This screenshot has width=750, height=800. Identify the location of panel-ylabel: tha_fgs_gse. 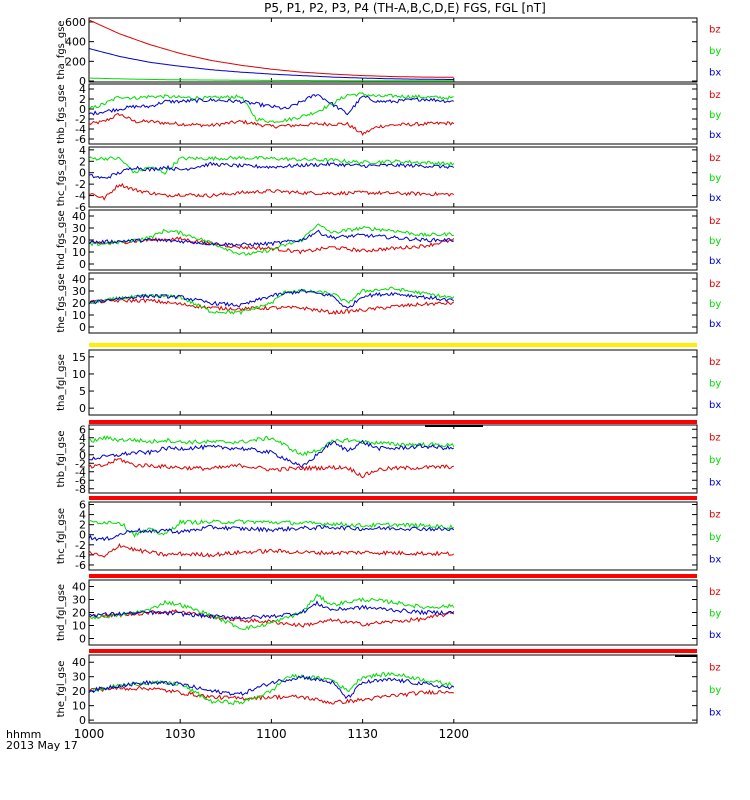
(61, 49).